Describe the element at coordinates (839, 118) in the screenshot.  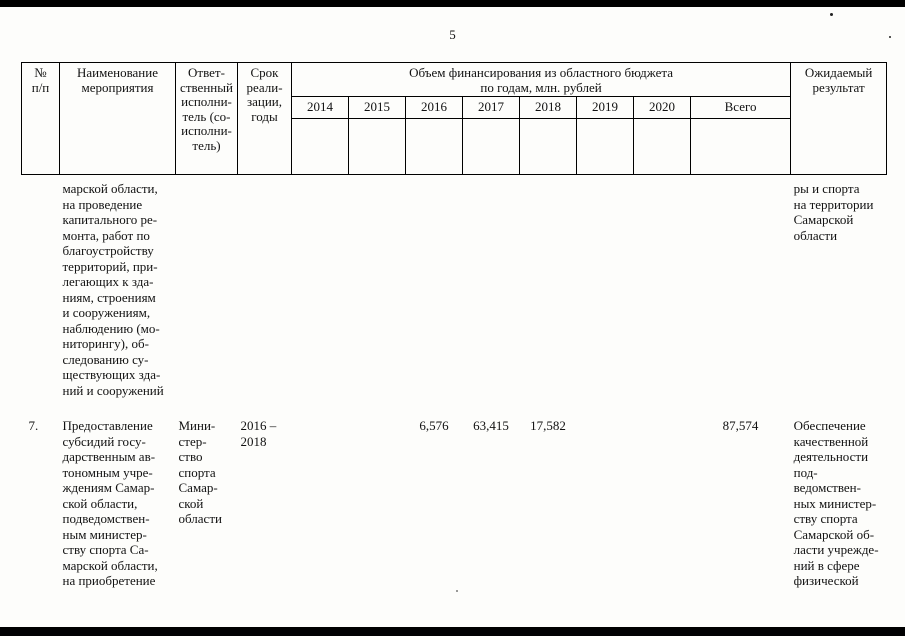
I see `header-cell-expected-result: Ожидаемый результат` at that location.